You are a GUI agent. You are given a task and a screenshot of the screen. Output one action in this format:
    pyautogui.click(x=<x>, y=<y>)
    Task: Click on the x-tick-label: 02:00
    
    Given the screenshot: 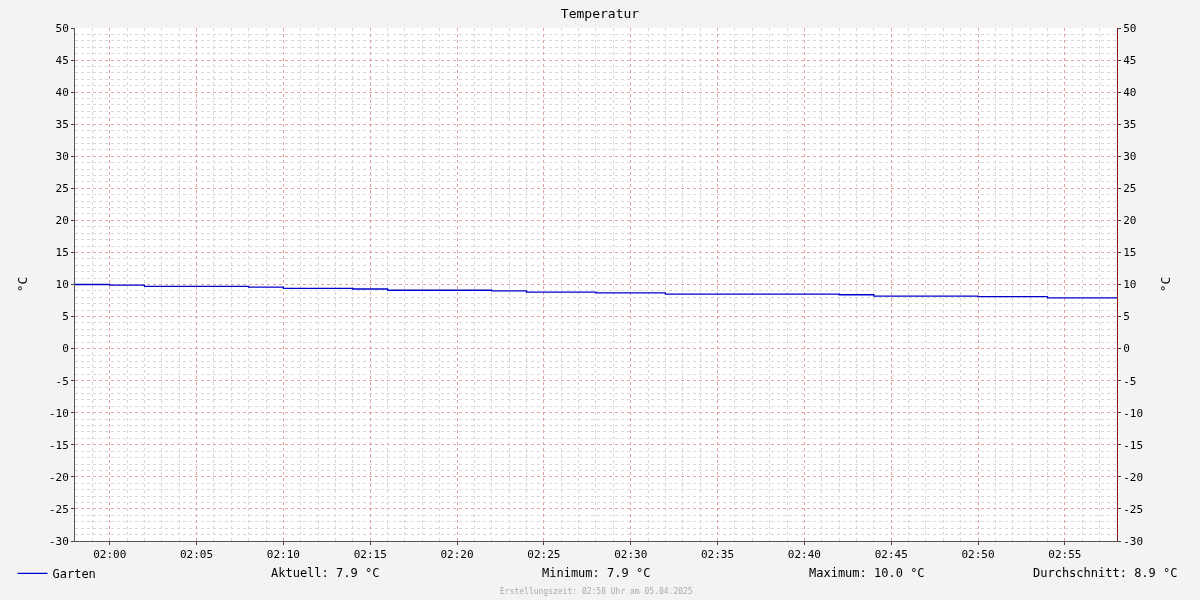 What is the action you would take?
    pyautogui.click(x=110, y=555)
    